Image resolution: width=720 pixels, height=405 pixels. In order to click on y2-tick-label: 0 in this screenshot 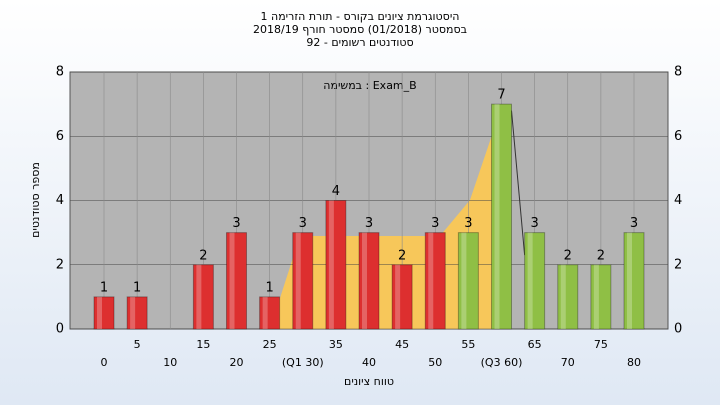, I will do `click(678, 329)`.